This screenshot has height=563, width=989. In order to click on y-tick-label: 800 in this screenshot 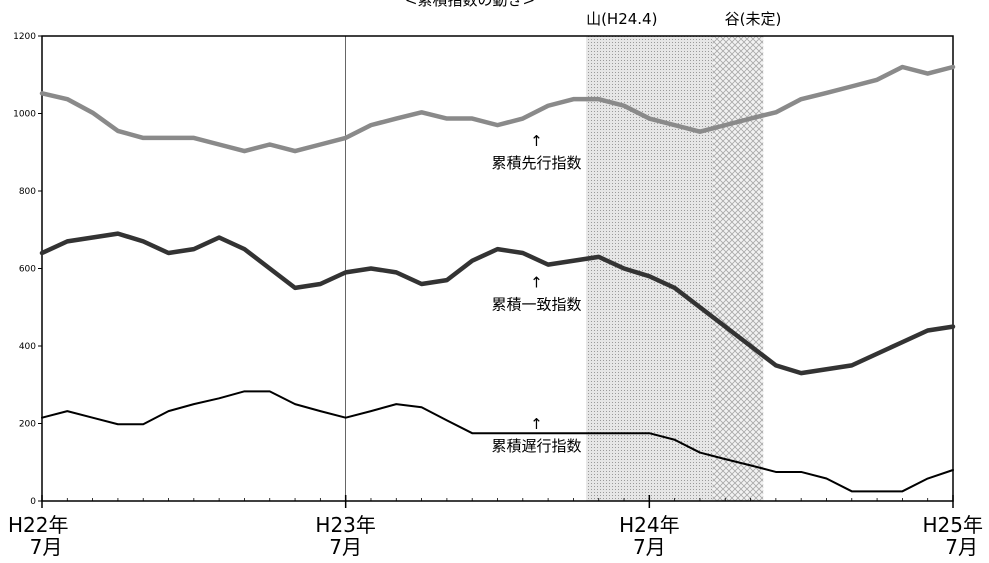, I will do `click(27, 192)`.